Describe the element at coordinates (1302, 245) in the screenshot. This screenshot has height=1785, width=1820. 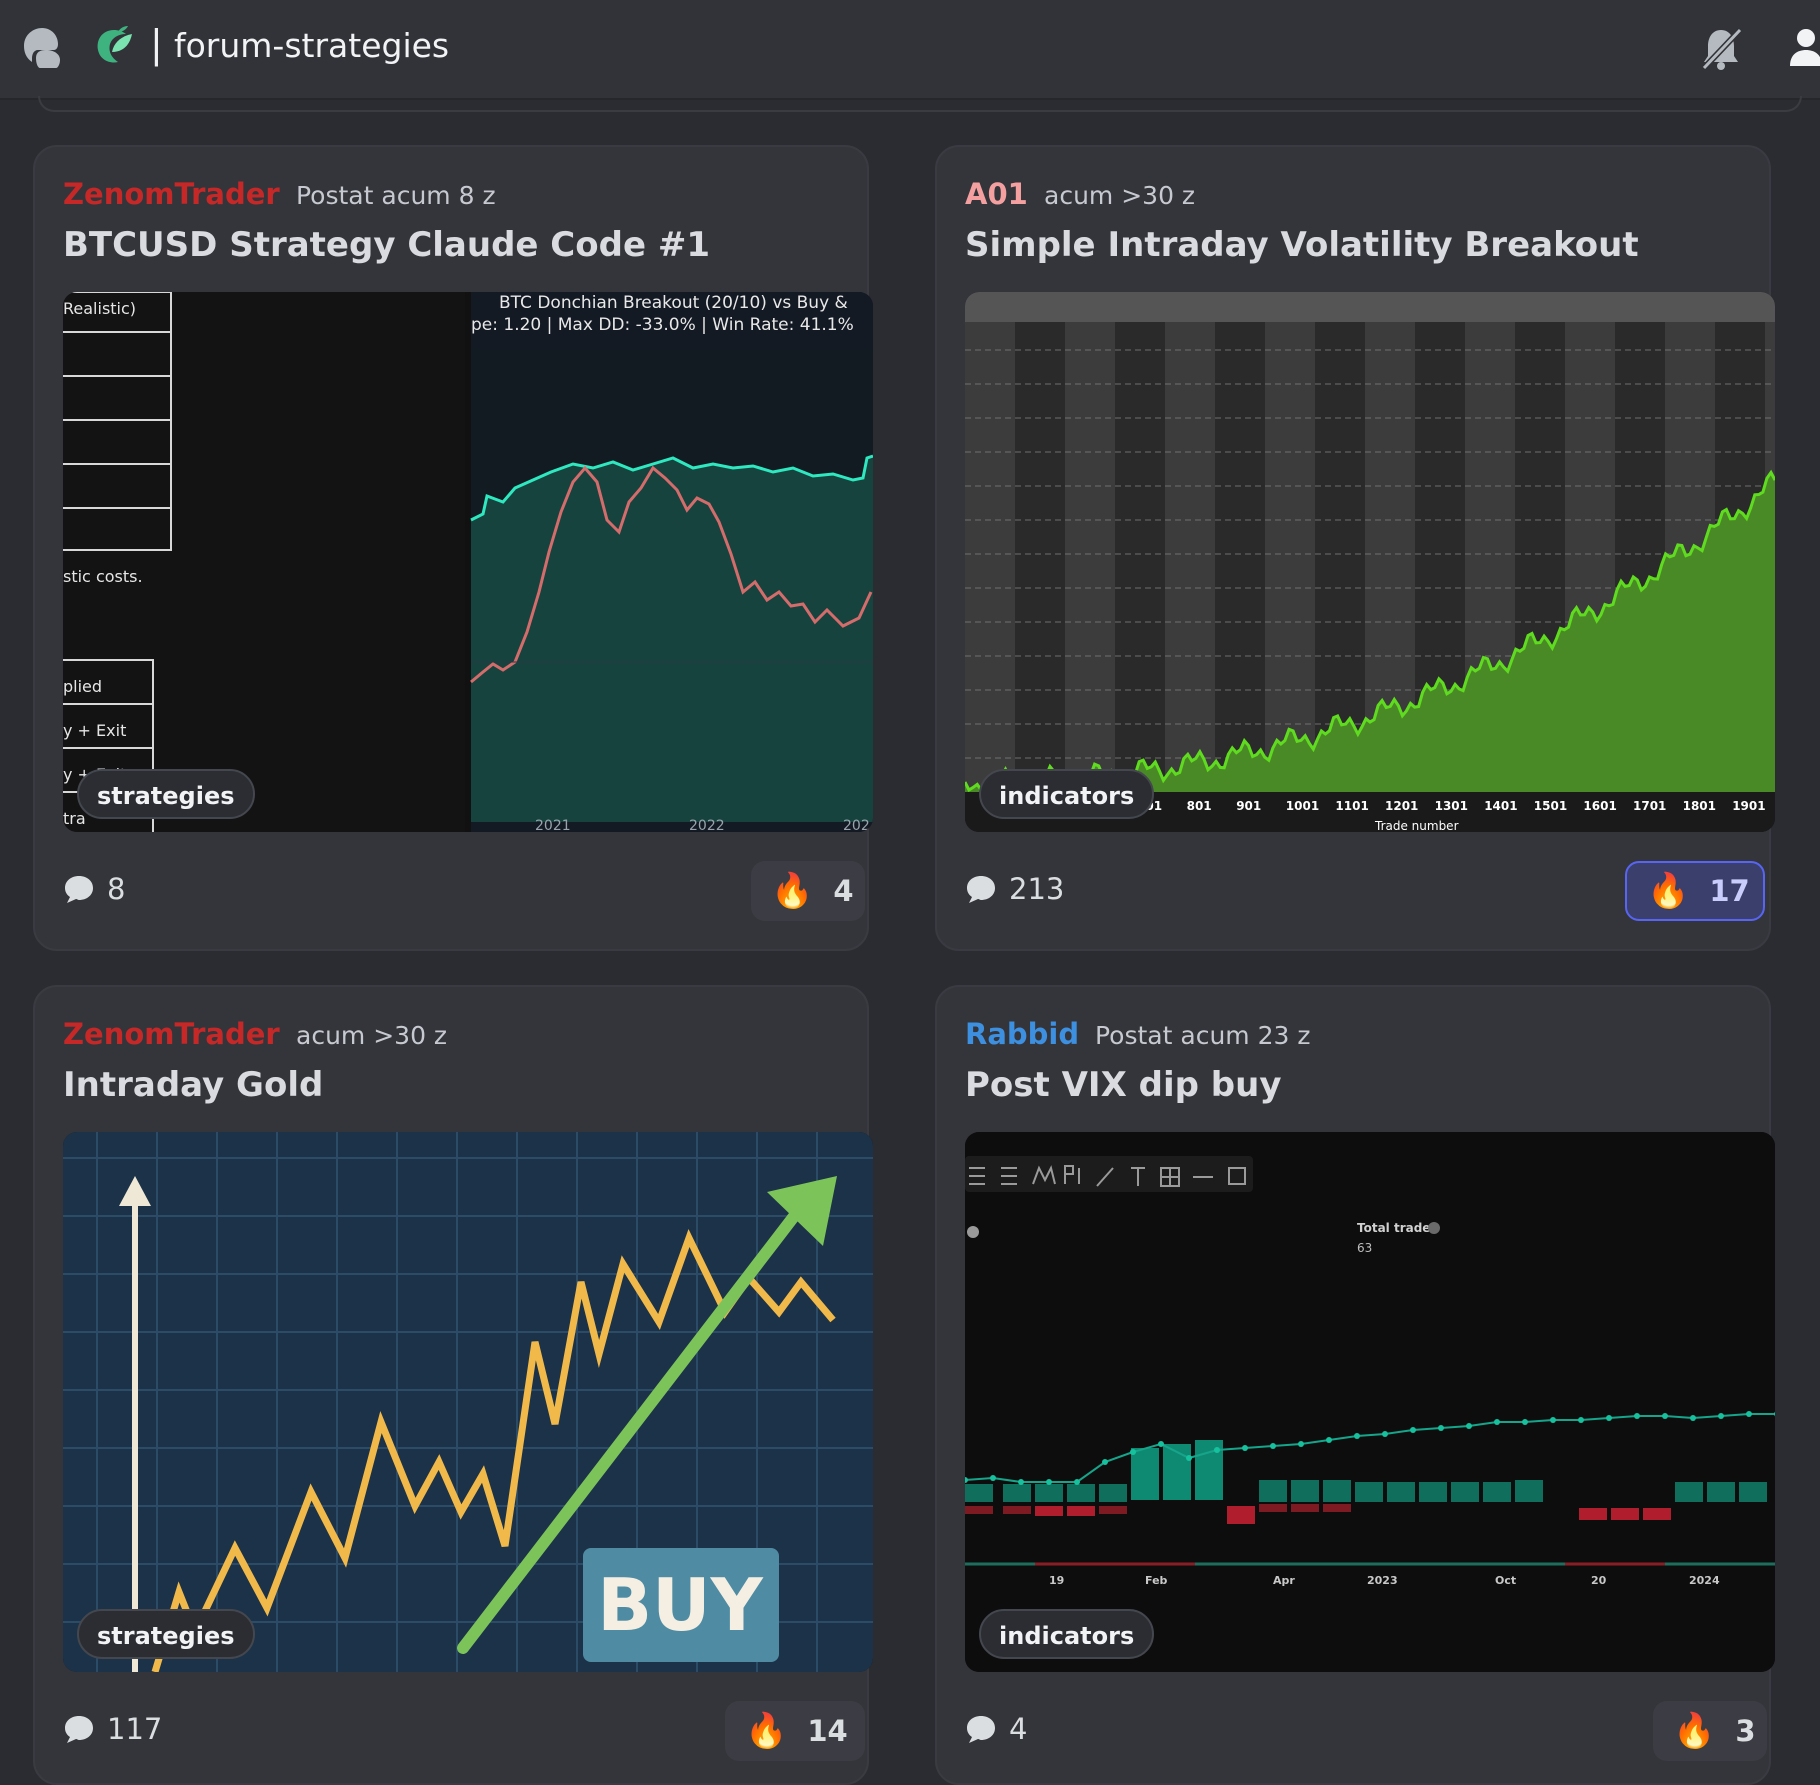
I see `post-title: Simple Intraday Volatility Breakout` at that location.